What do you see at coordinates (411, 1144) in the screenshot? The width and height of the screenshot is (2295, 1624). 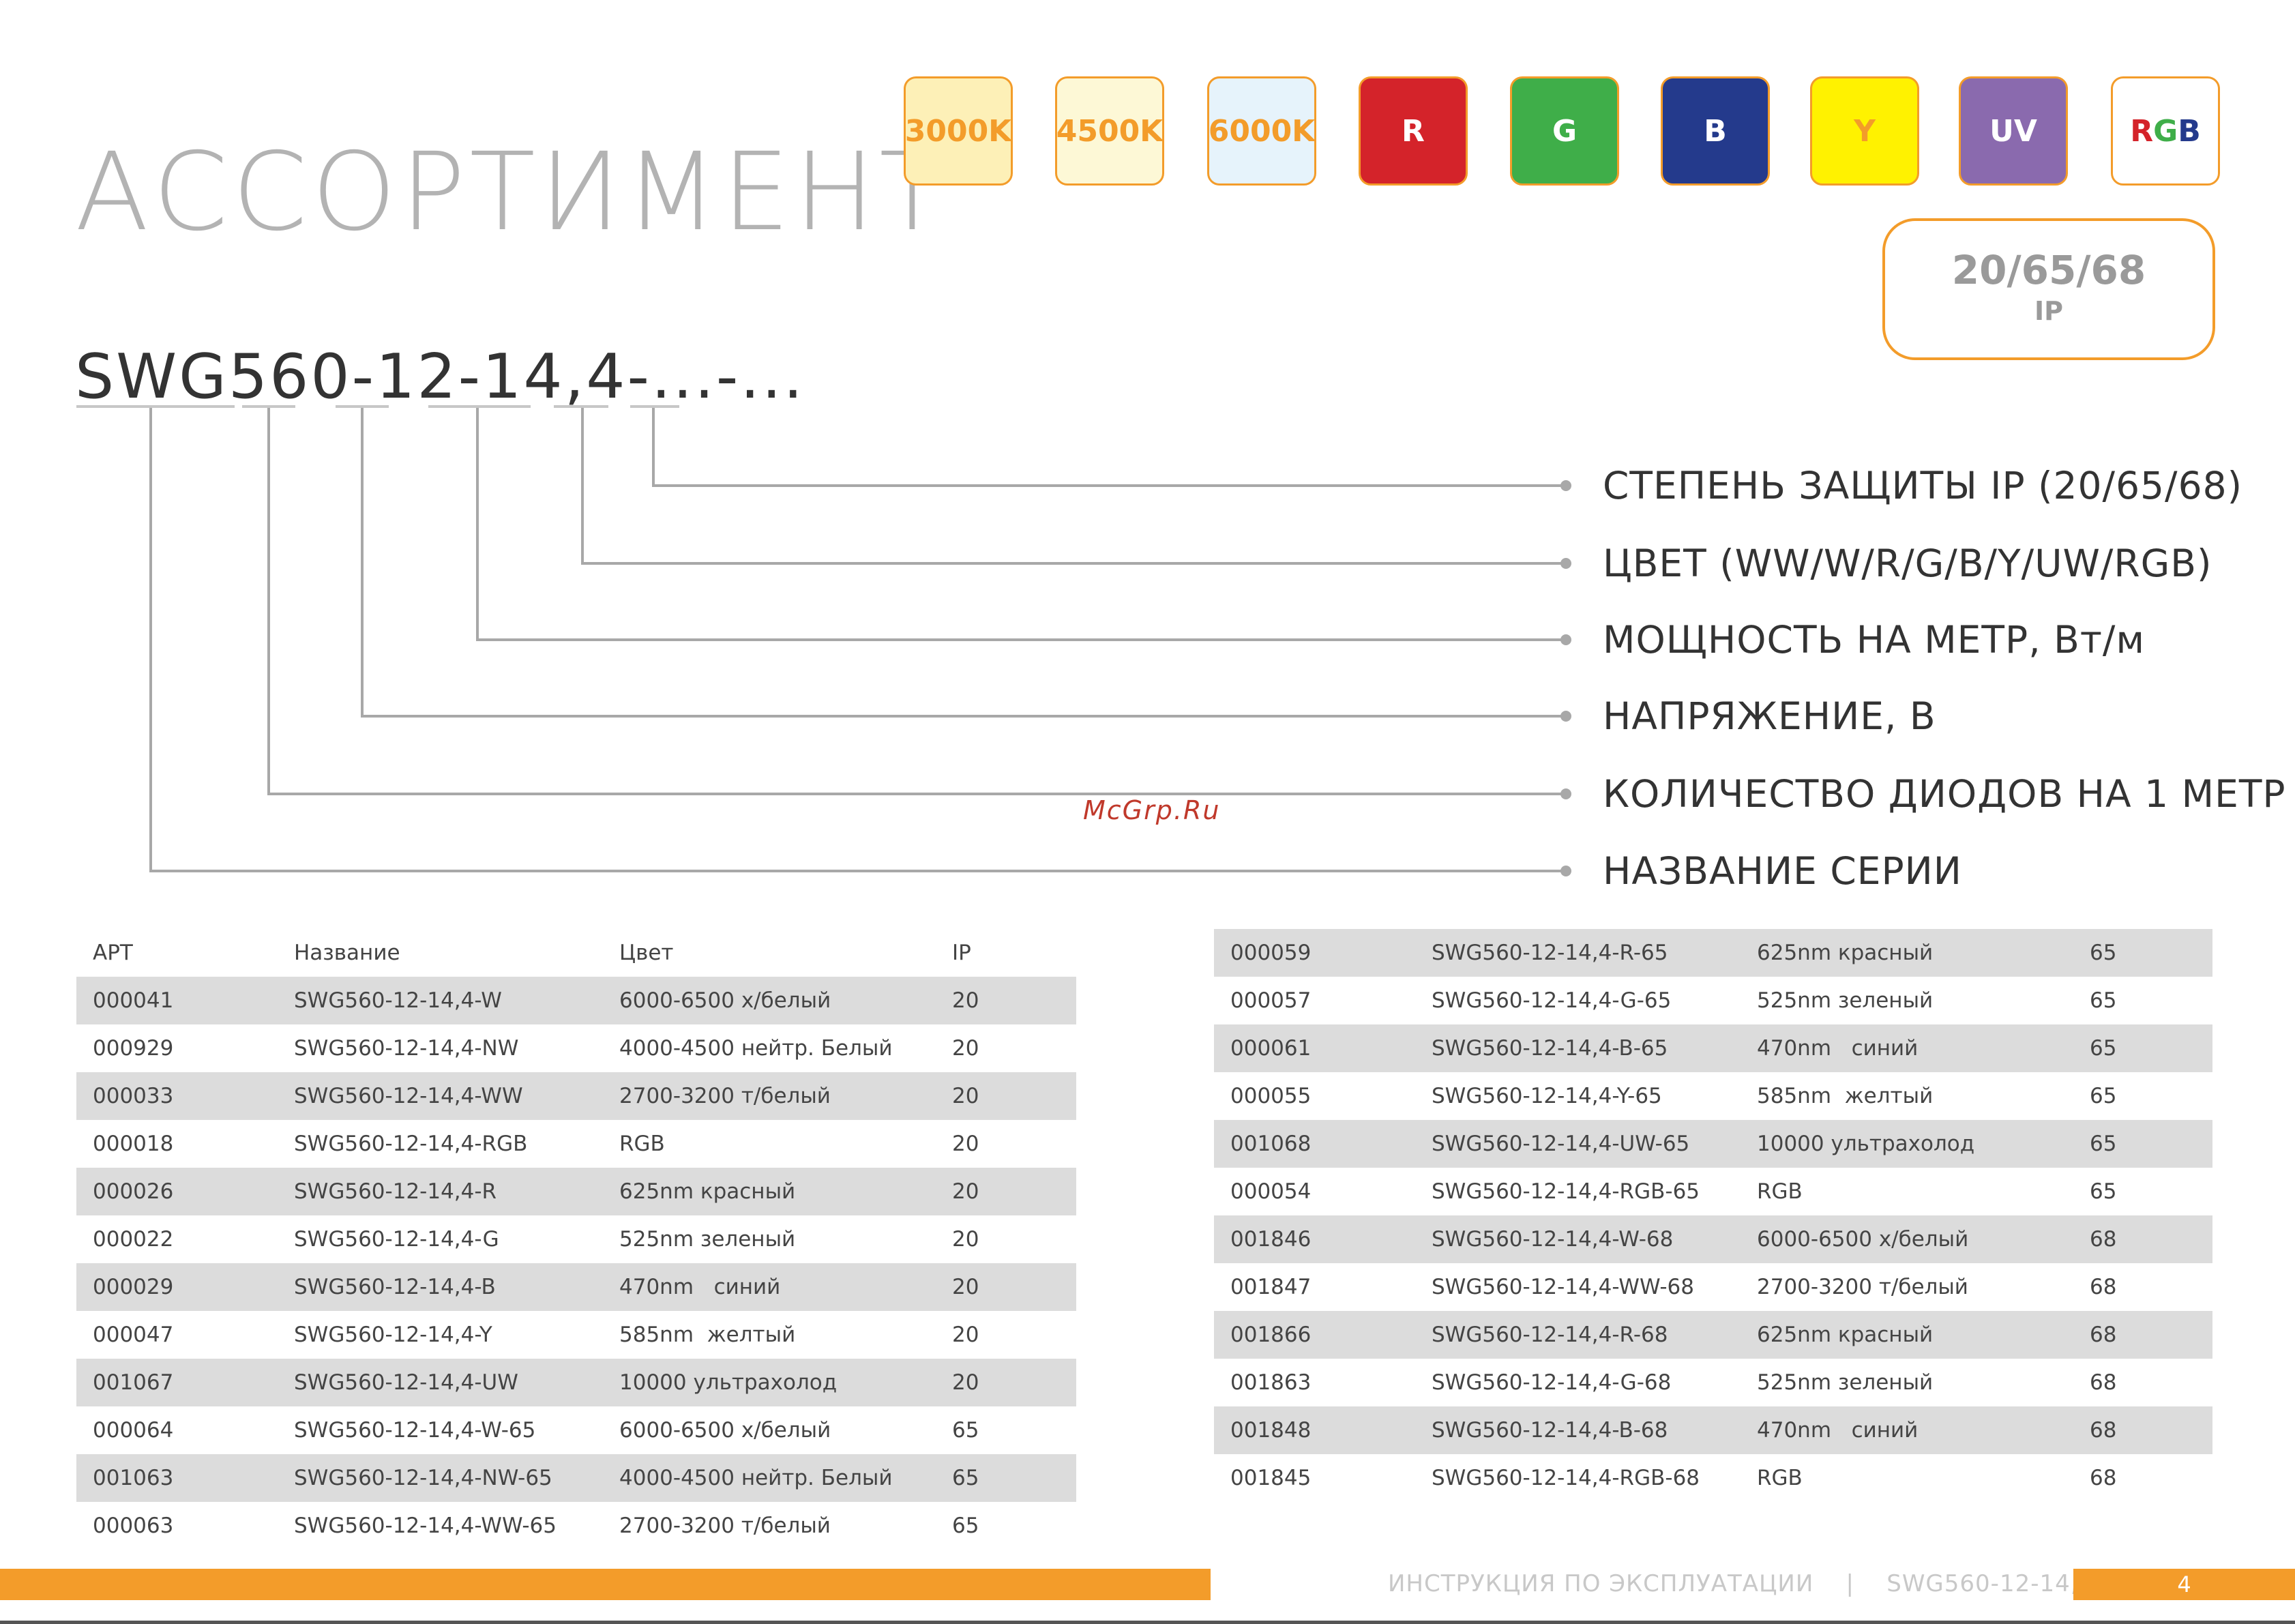 I see `cell-name: SWG560-12-14,4-RGB` at bounding box center [411, 1144].